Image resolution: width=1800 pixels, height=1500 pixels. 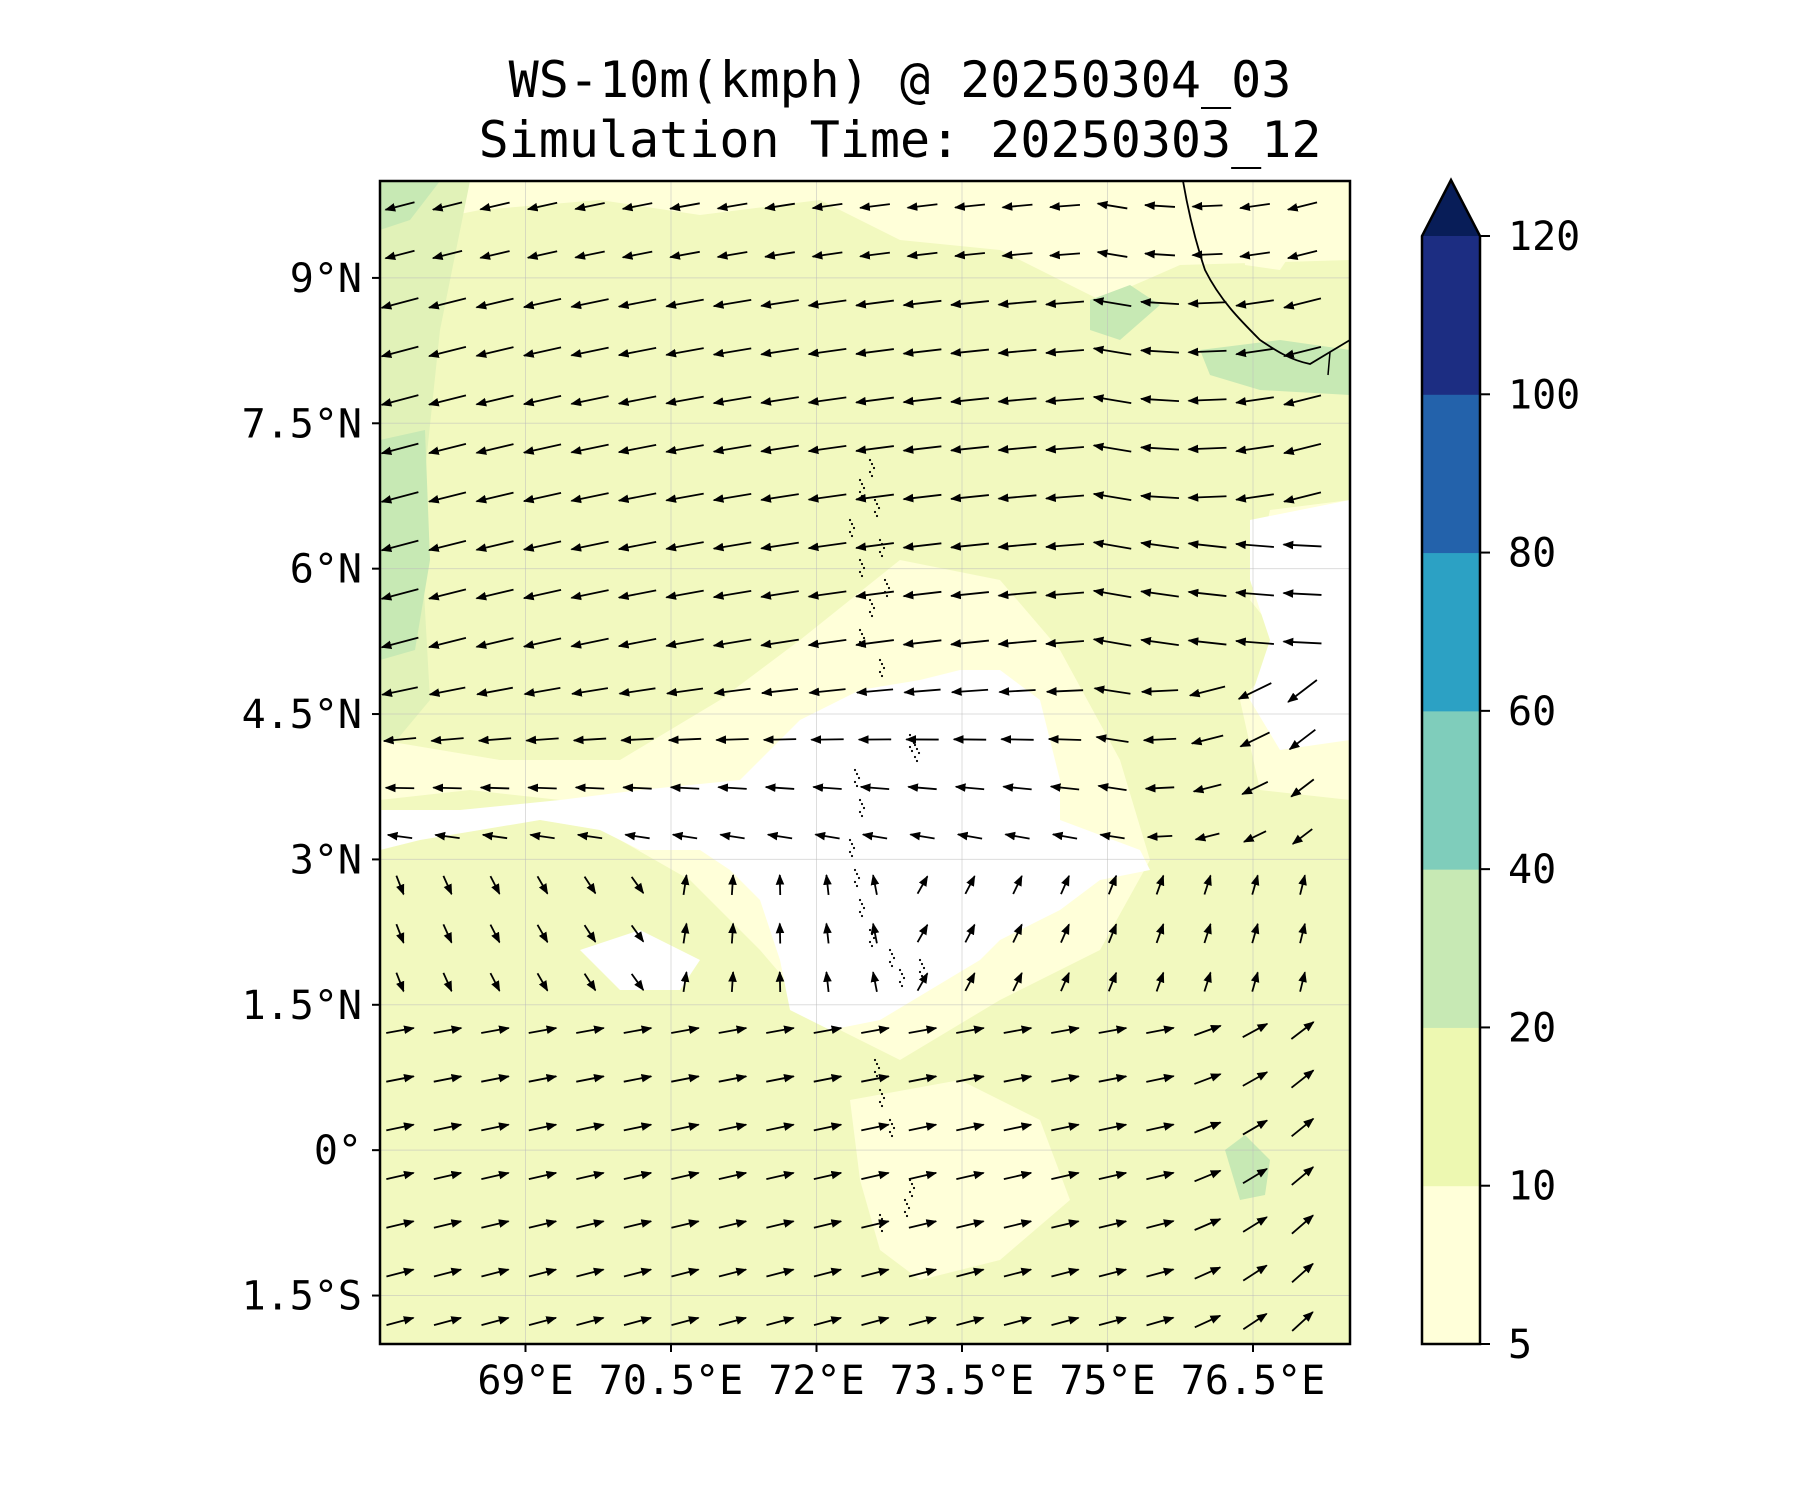 I want to click on colorbar-segment, so click(x=1451, y=315).